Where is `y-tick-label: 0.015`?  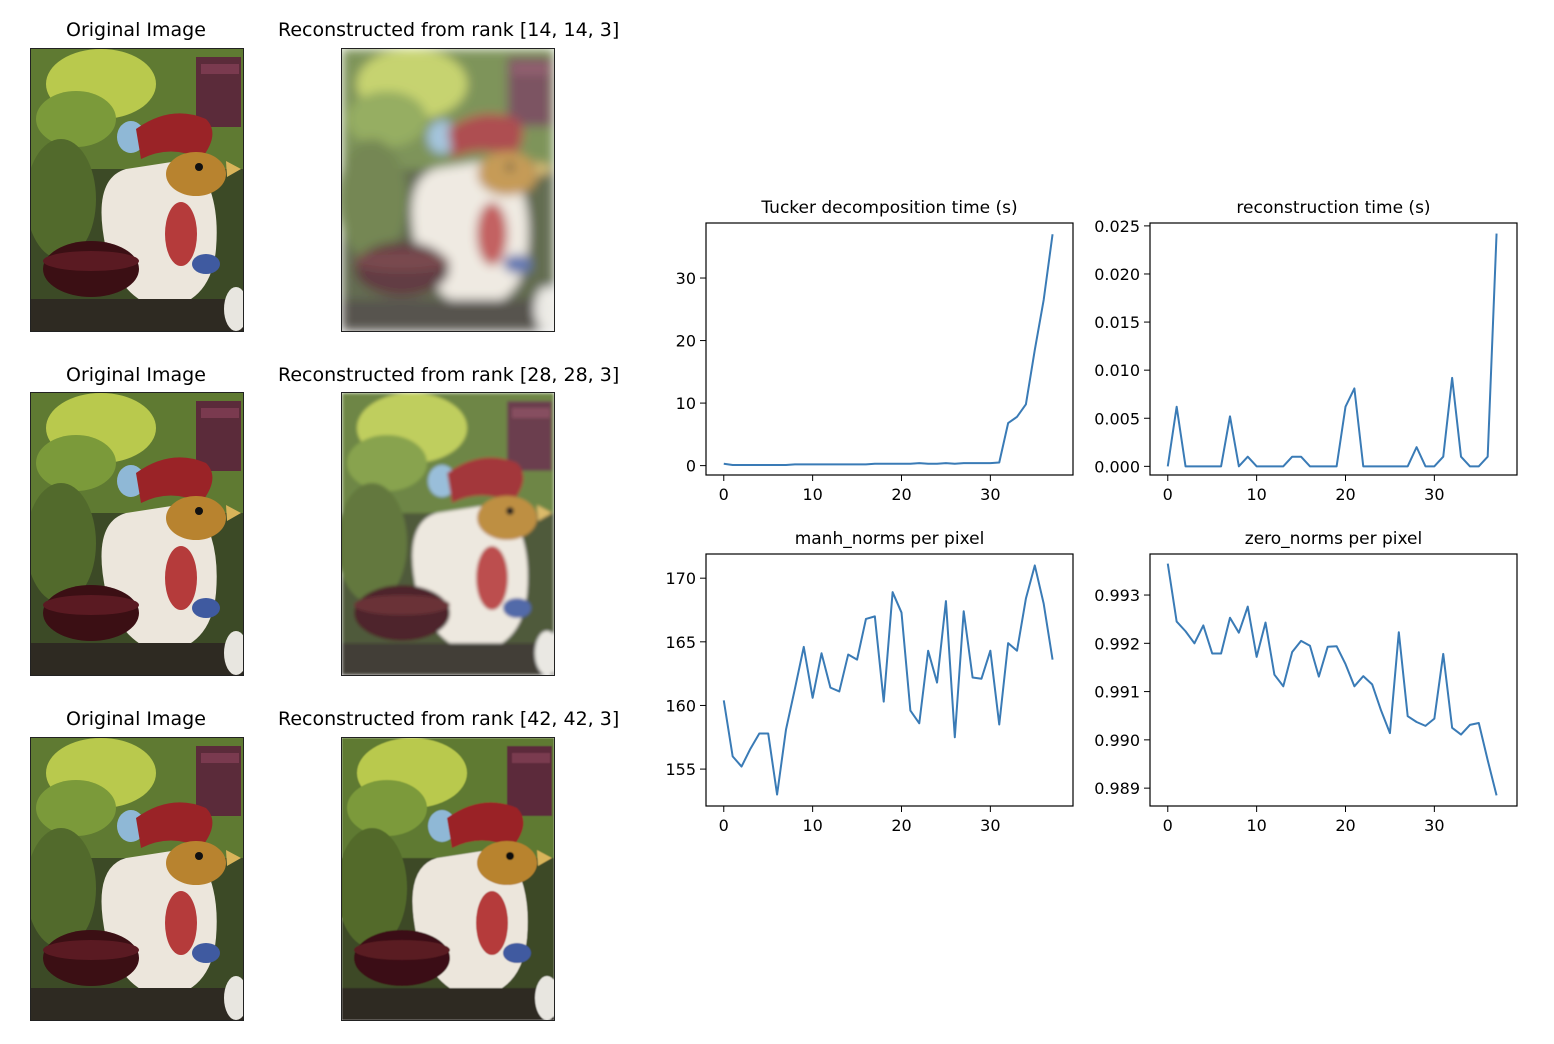 y-tick-label: 0.015 is located at coordinates (1117, 322).